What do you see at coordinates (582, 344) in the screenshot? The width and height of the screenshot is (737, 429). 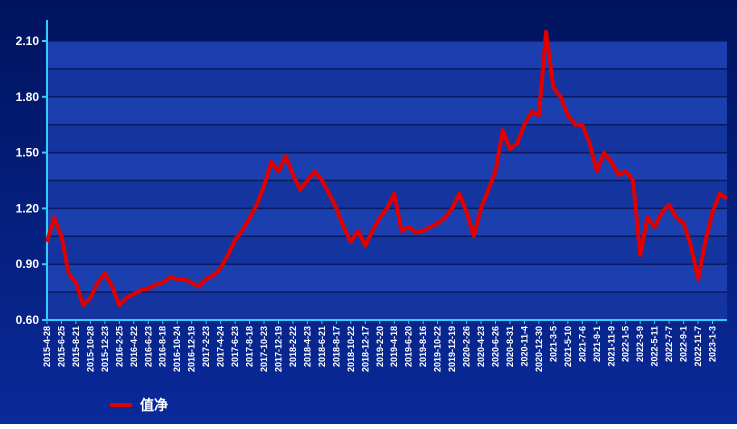 I see `x-tick-label: 2021-7-6` at bounding box center [582, 344].